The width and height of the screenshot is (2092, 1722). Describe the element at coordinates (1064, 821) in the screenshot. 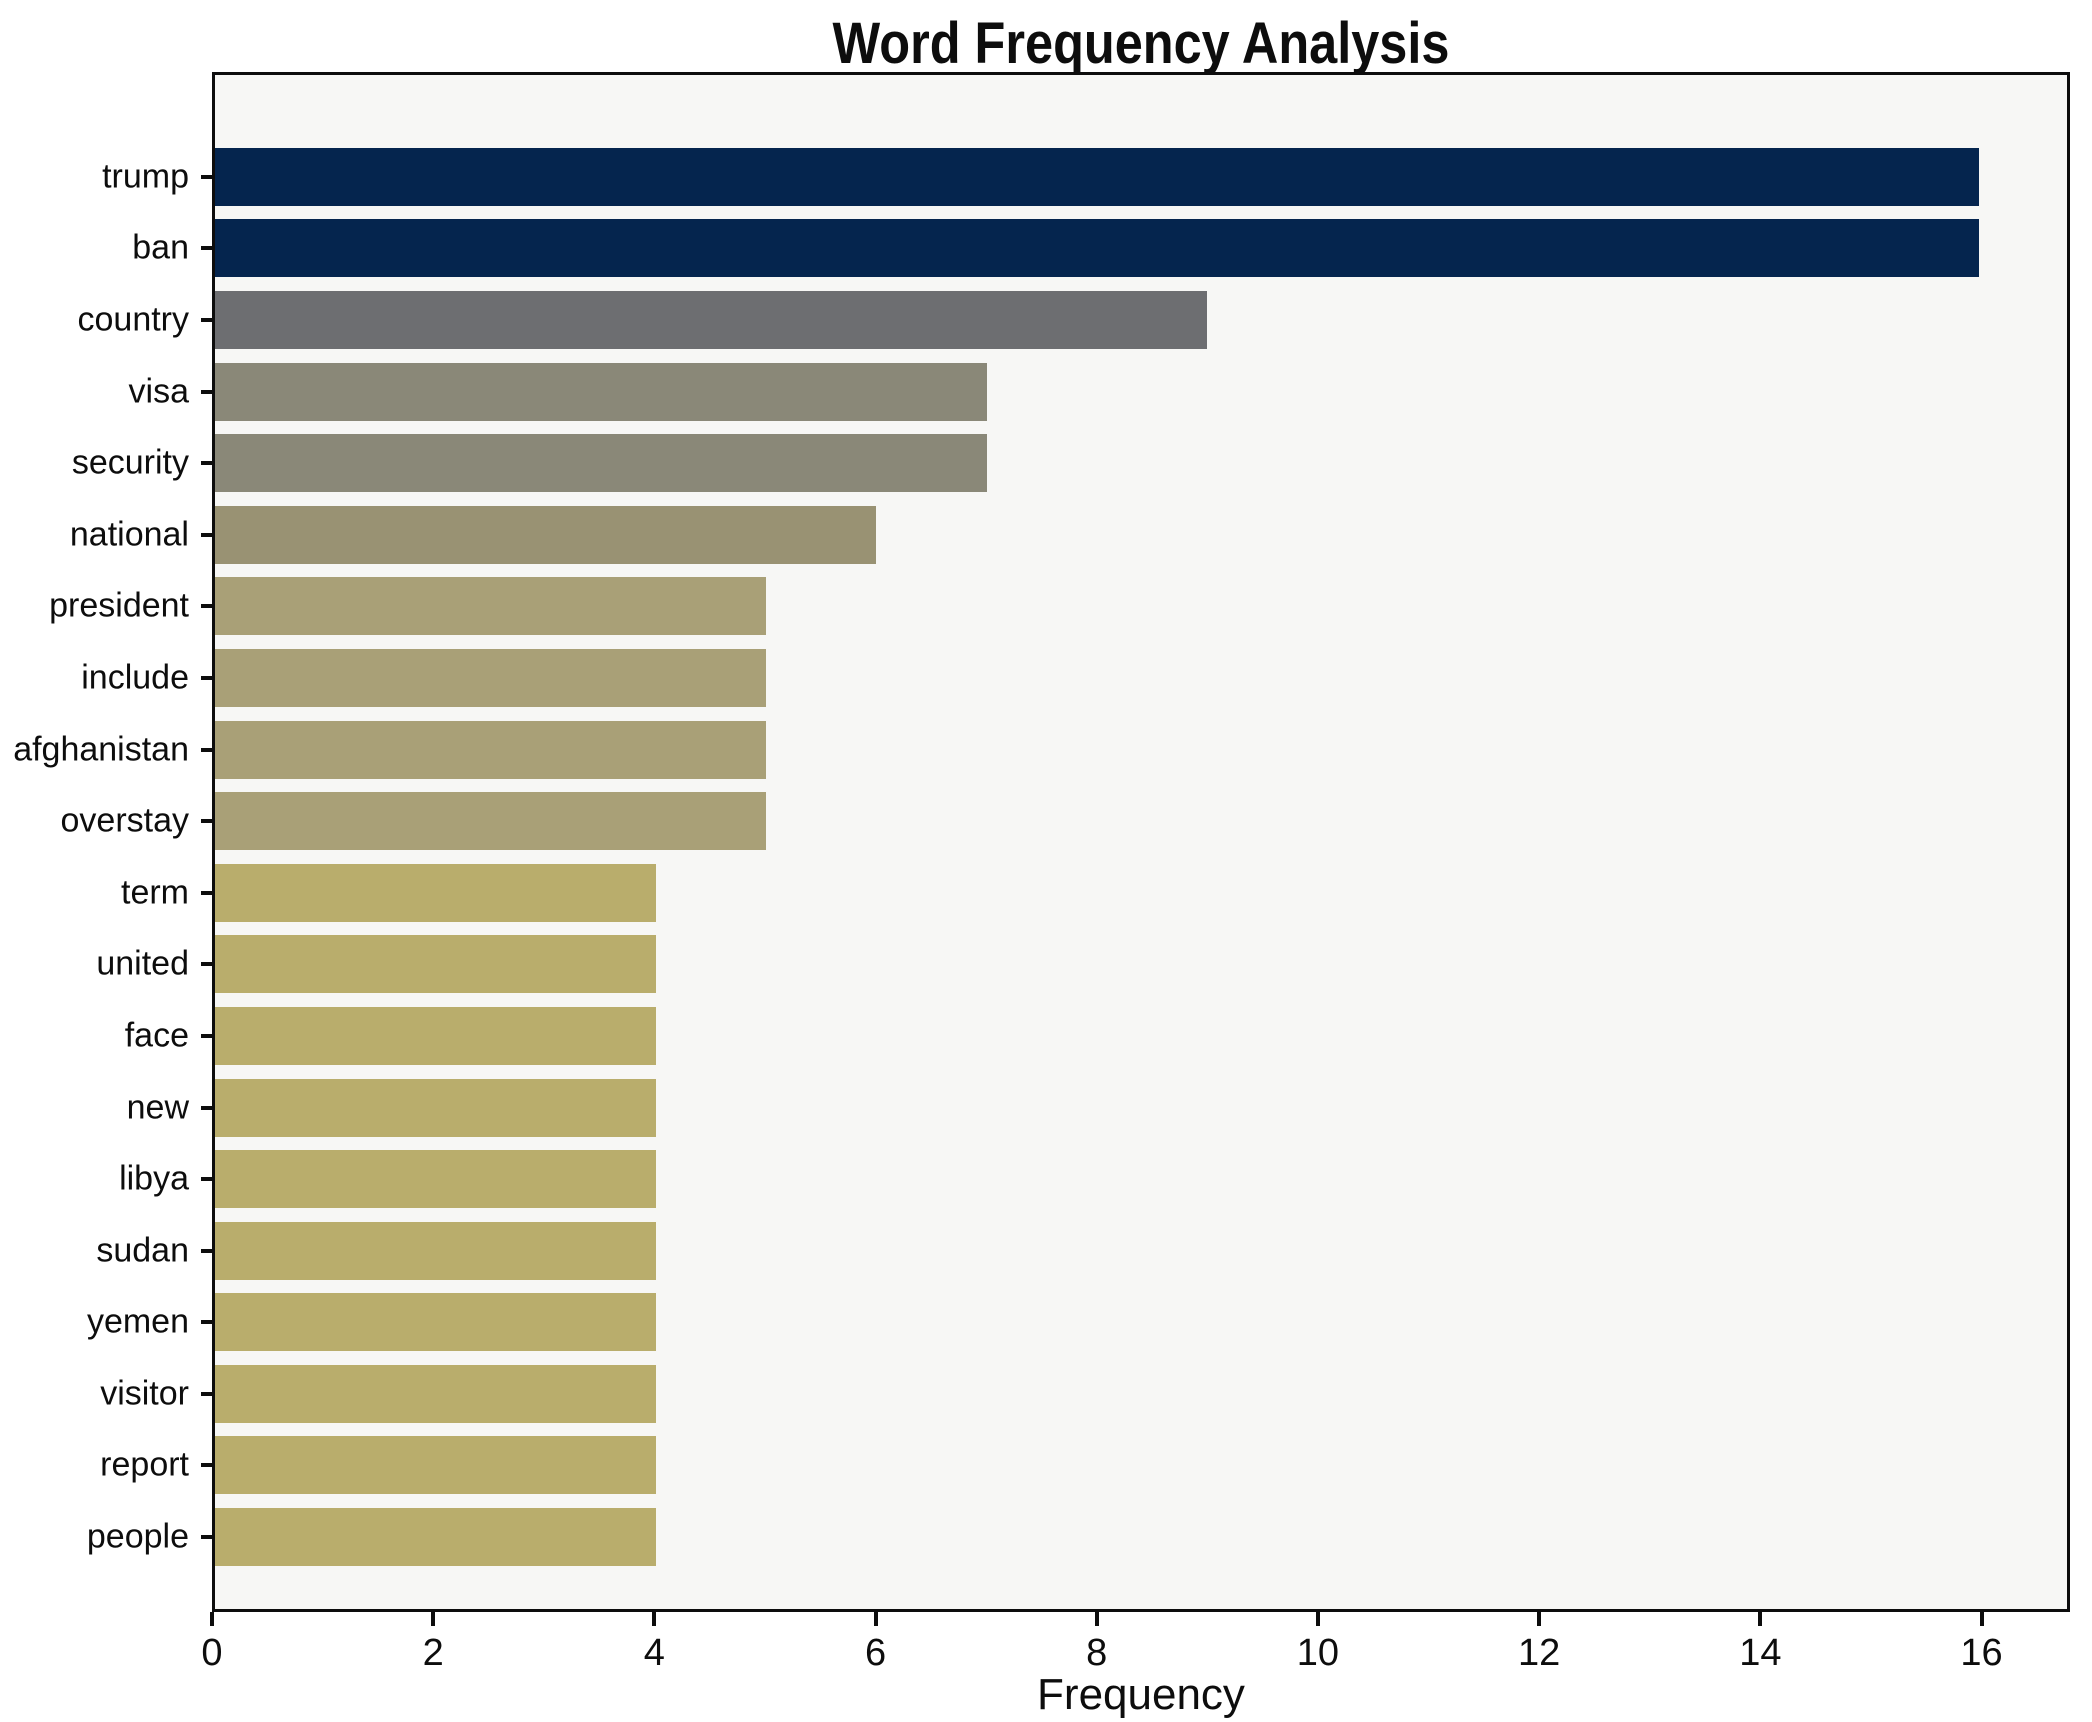

I see `bar-row: overstay` at that location.